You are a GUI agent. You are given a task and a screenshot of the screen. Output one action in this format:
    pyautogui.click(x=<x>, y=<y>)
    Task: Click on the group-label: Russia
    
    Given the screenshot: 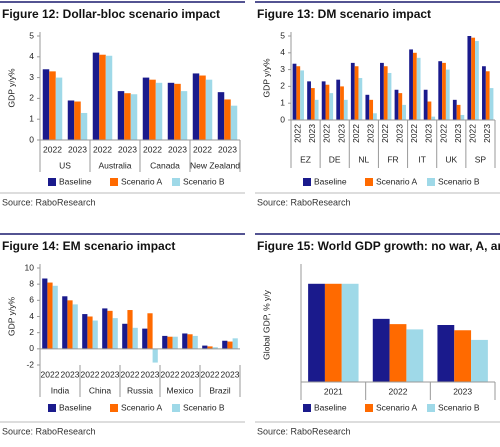 What is the action you would take?
    pyautogui.click(x=140, y=390)
    